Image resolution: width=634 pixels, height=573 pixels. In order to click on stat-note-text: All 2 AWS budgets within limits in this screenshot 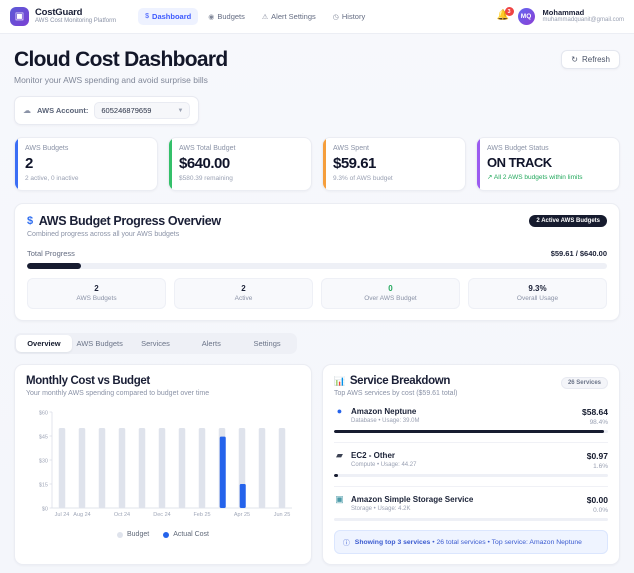, I will do `click(538, 177)`.